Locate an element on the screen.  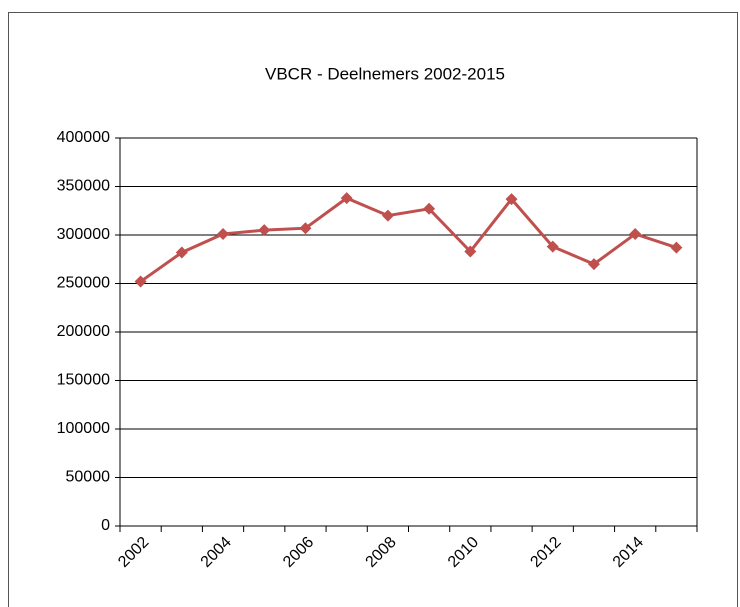
y-tick-label: 0 is located at coordinates (105, 525).